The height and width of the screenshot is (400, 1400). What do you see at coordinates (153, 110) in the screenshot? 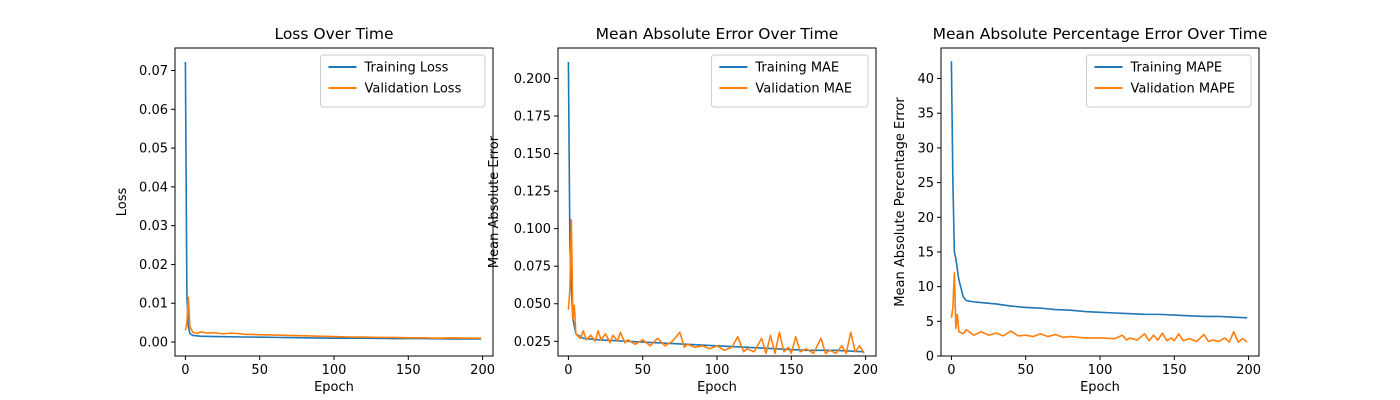
I see `y-tick-label: 0.06` at bounding box center [153, 110].